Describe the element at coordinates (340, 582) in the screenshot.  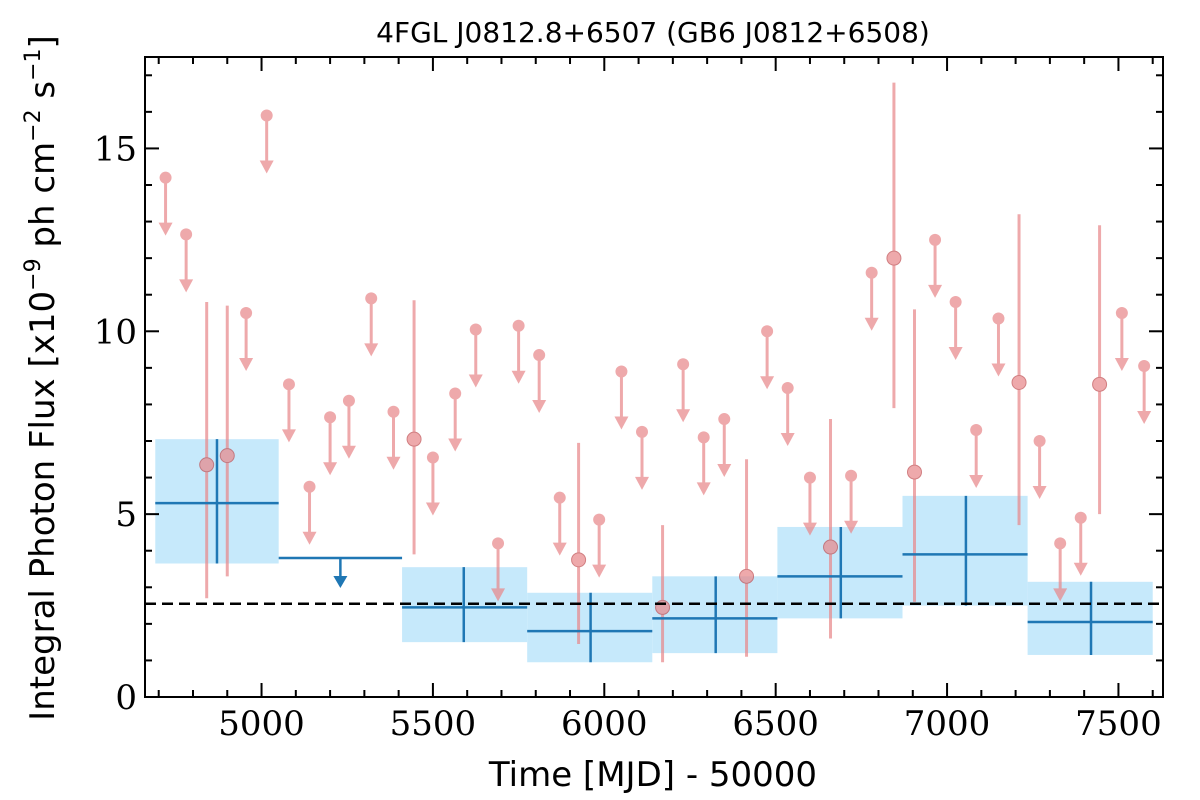
I see `coarse-upper-limit-arrow` at that location.